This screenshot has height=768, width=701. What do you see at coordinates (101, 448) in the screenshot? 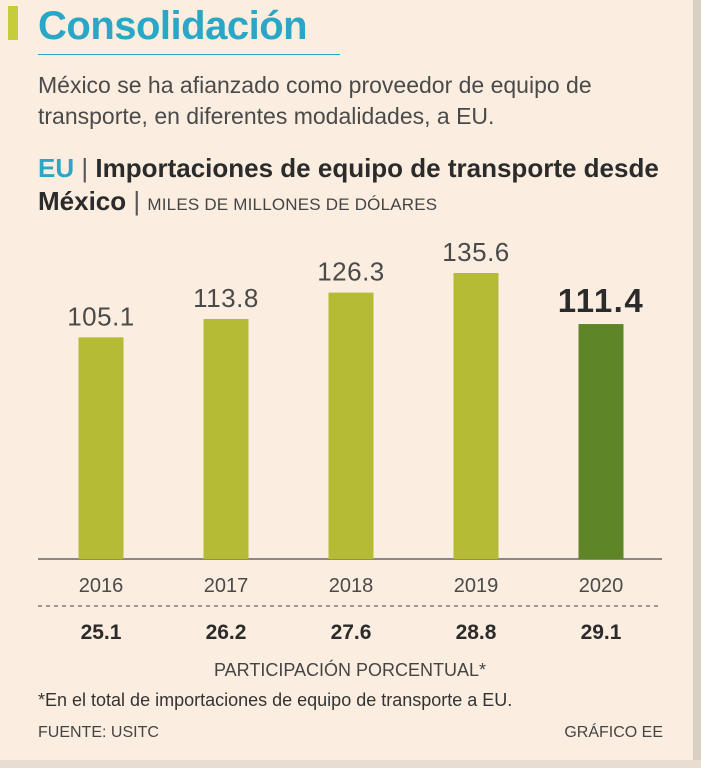
I see `bar-2016` at bounding box center [101, 448].